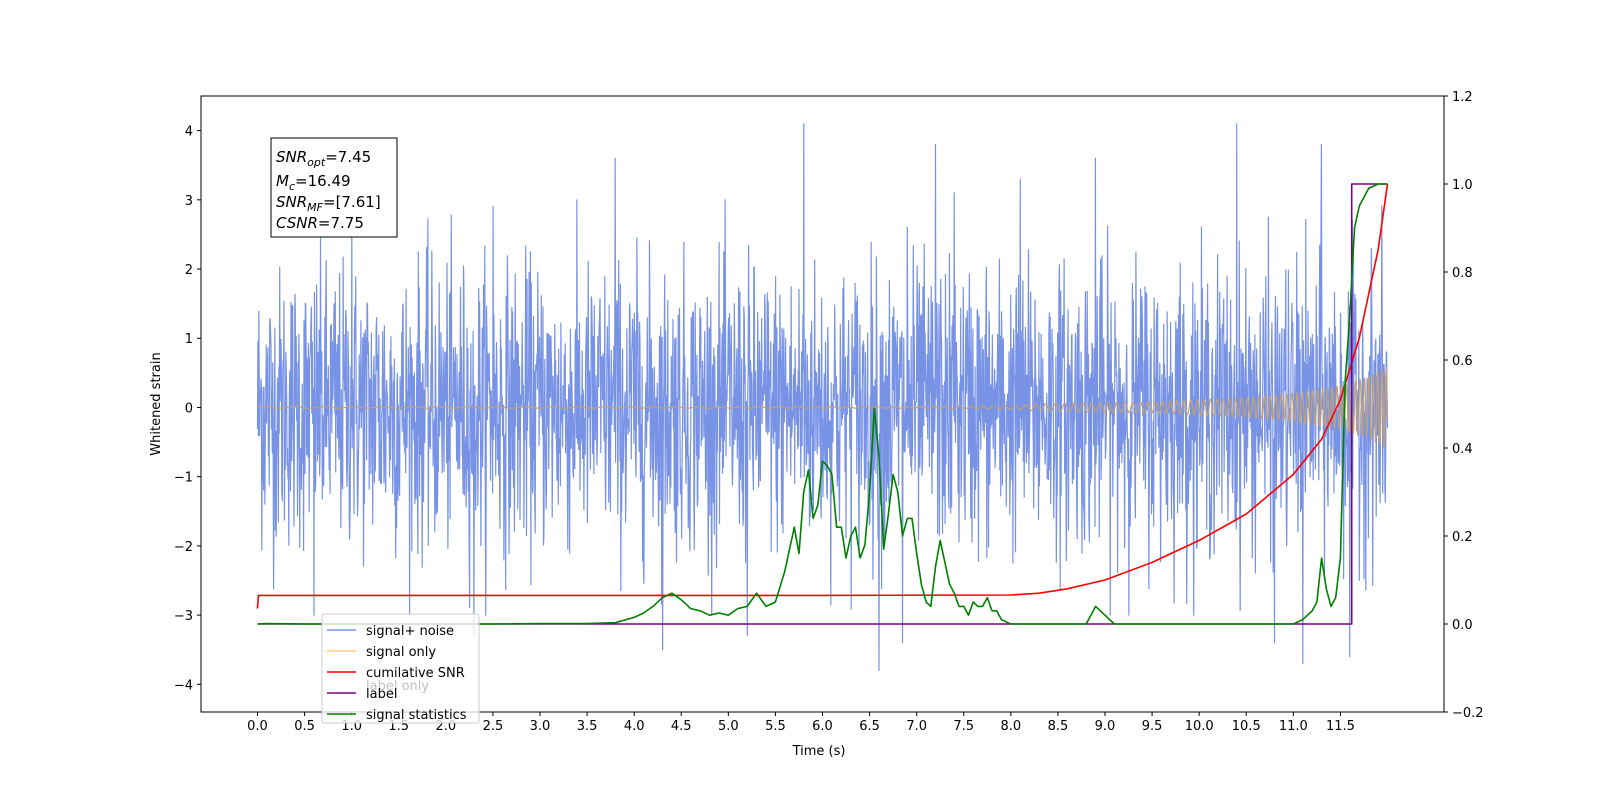  I want to click on y-tick-label-right: 0.6, so click(1462, 361).